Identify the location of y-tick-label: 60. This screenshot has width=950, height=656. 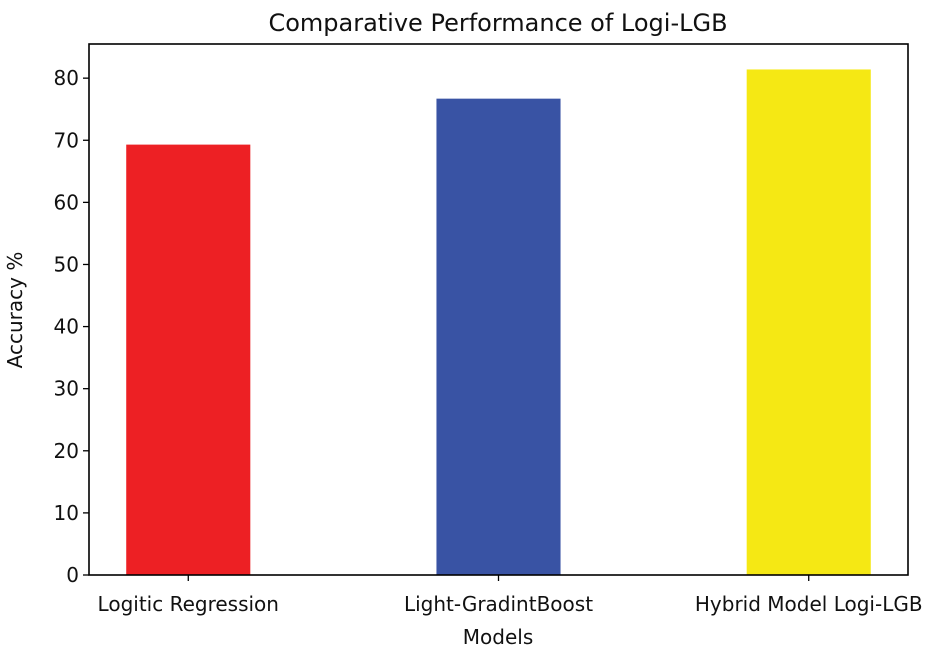
(66, 202).